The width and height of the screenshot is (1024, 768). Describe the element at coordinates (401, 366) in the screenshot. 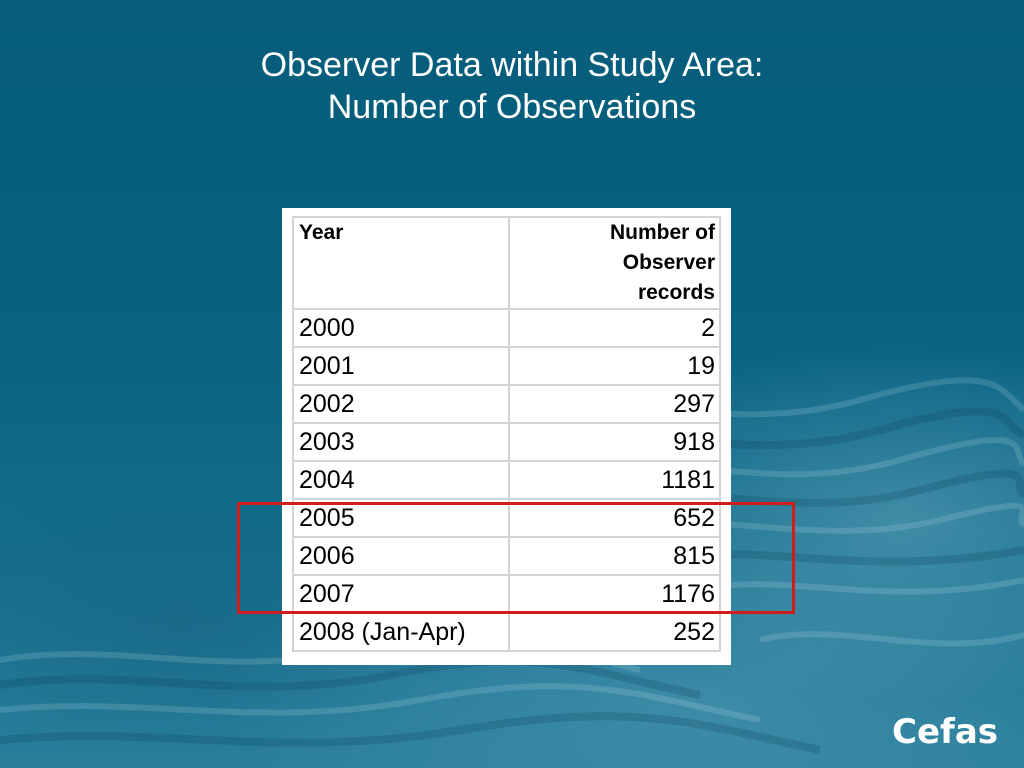

I see `cell-year: 2001` at that location.